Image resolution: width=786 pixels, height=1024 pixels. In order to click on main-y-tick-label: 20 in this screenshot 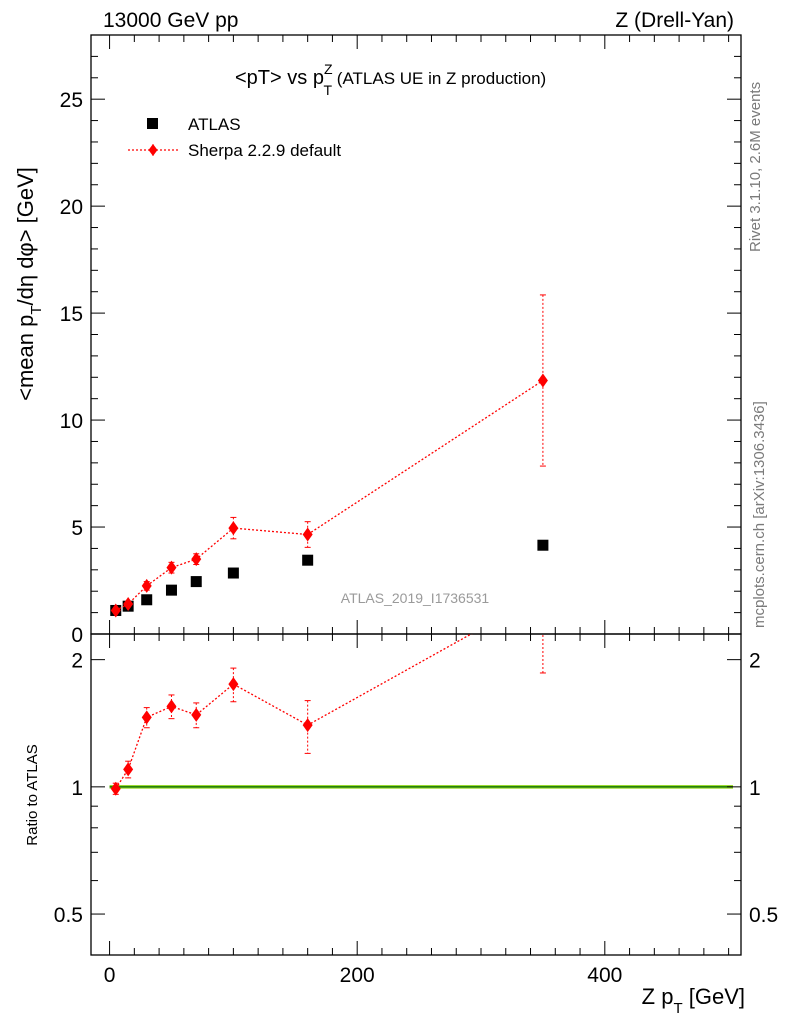, I will do `click(71, 207)`.